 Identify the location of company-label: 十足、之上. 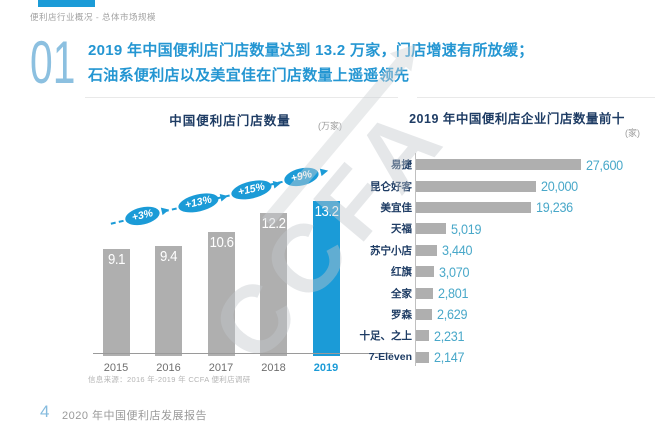
(386, 336).